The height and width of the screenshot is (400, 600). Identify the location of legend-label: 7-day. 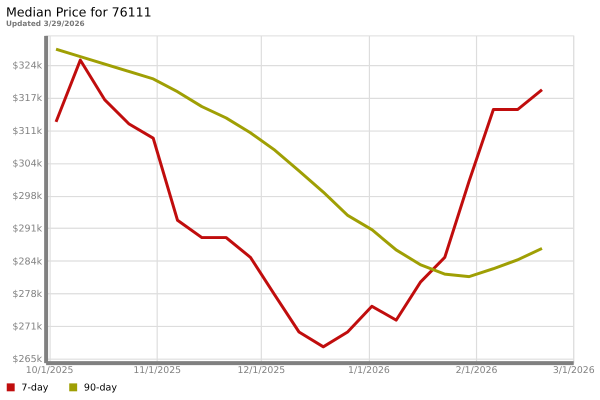
(35, 388).